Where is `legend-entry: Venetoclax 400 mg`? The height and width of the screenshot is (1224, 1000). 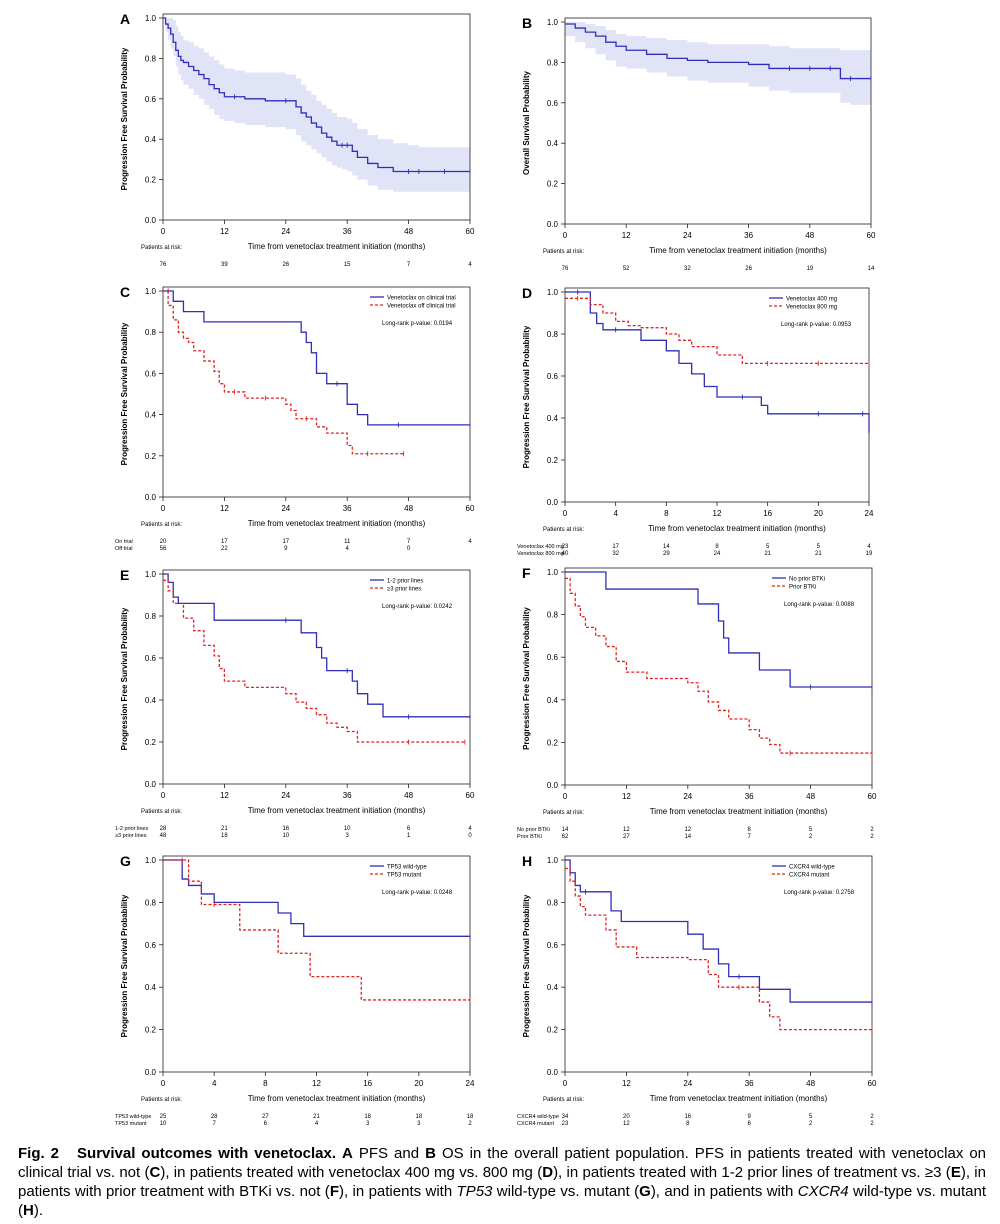 legend-entry: Venetoclax 400 mg is located at coordinates (811, 300).